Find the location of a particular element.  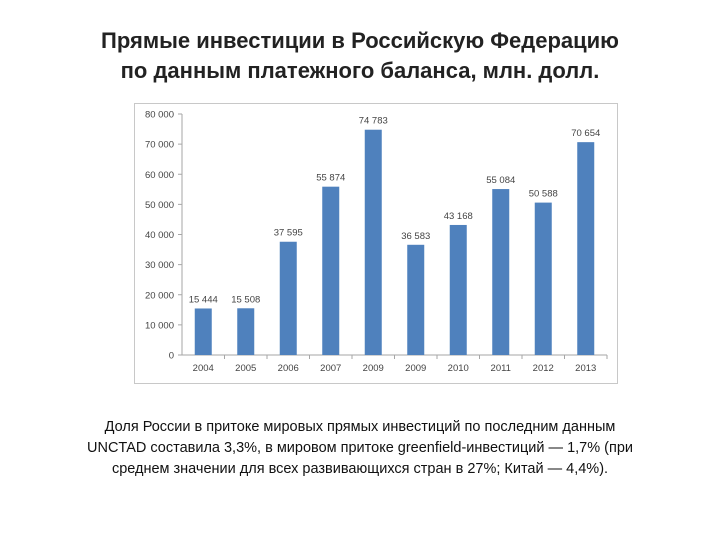

title-line-1: Прямые инвестиции в Российскую Федерацию is located at coordinates (360, 40).